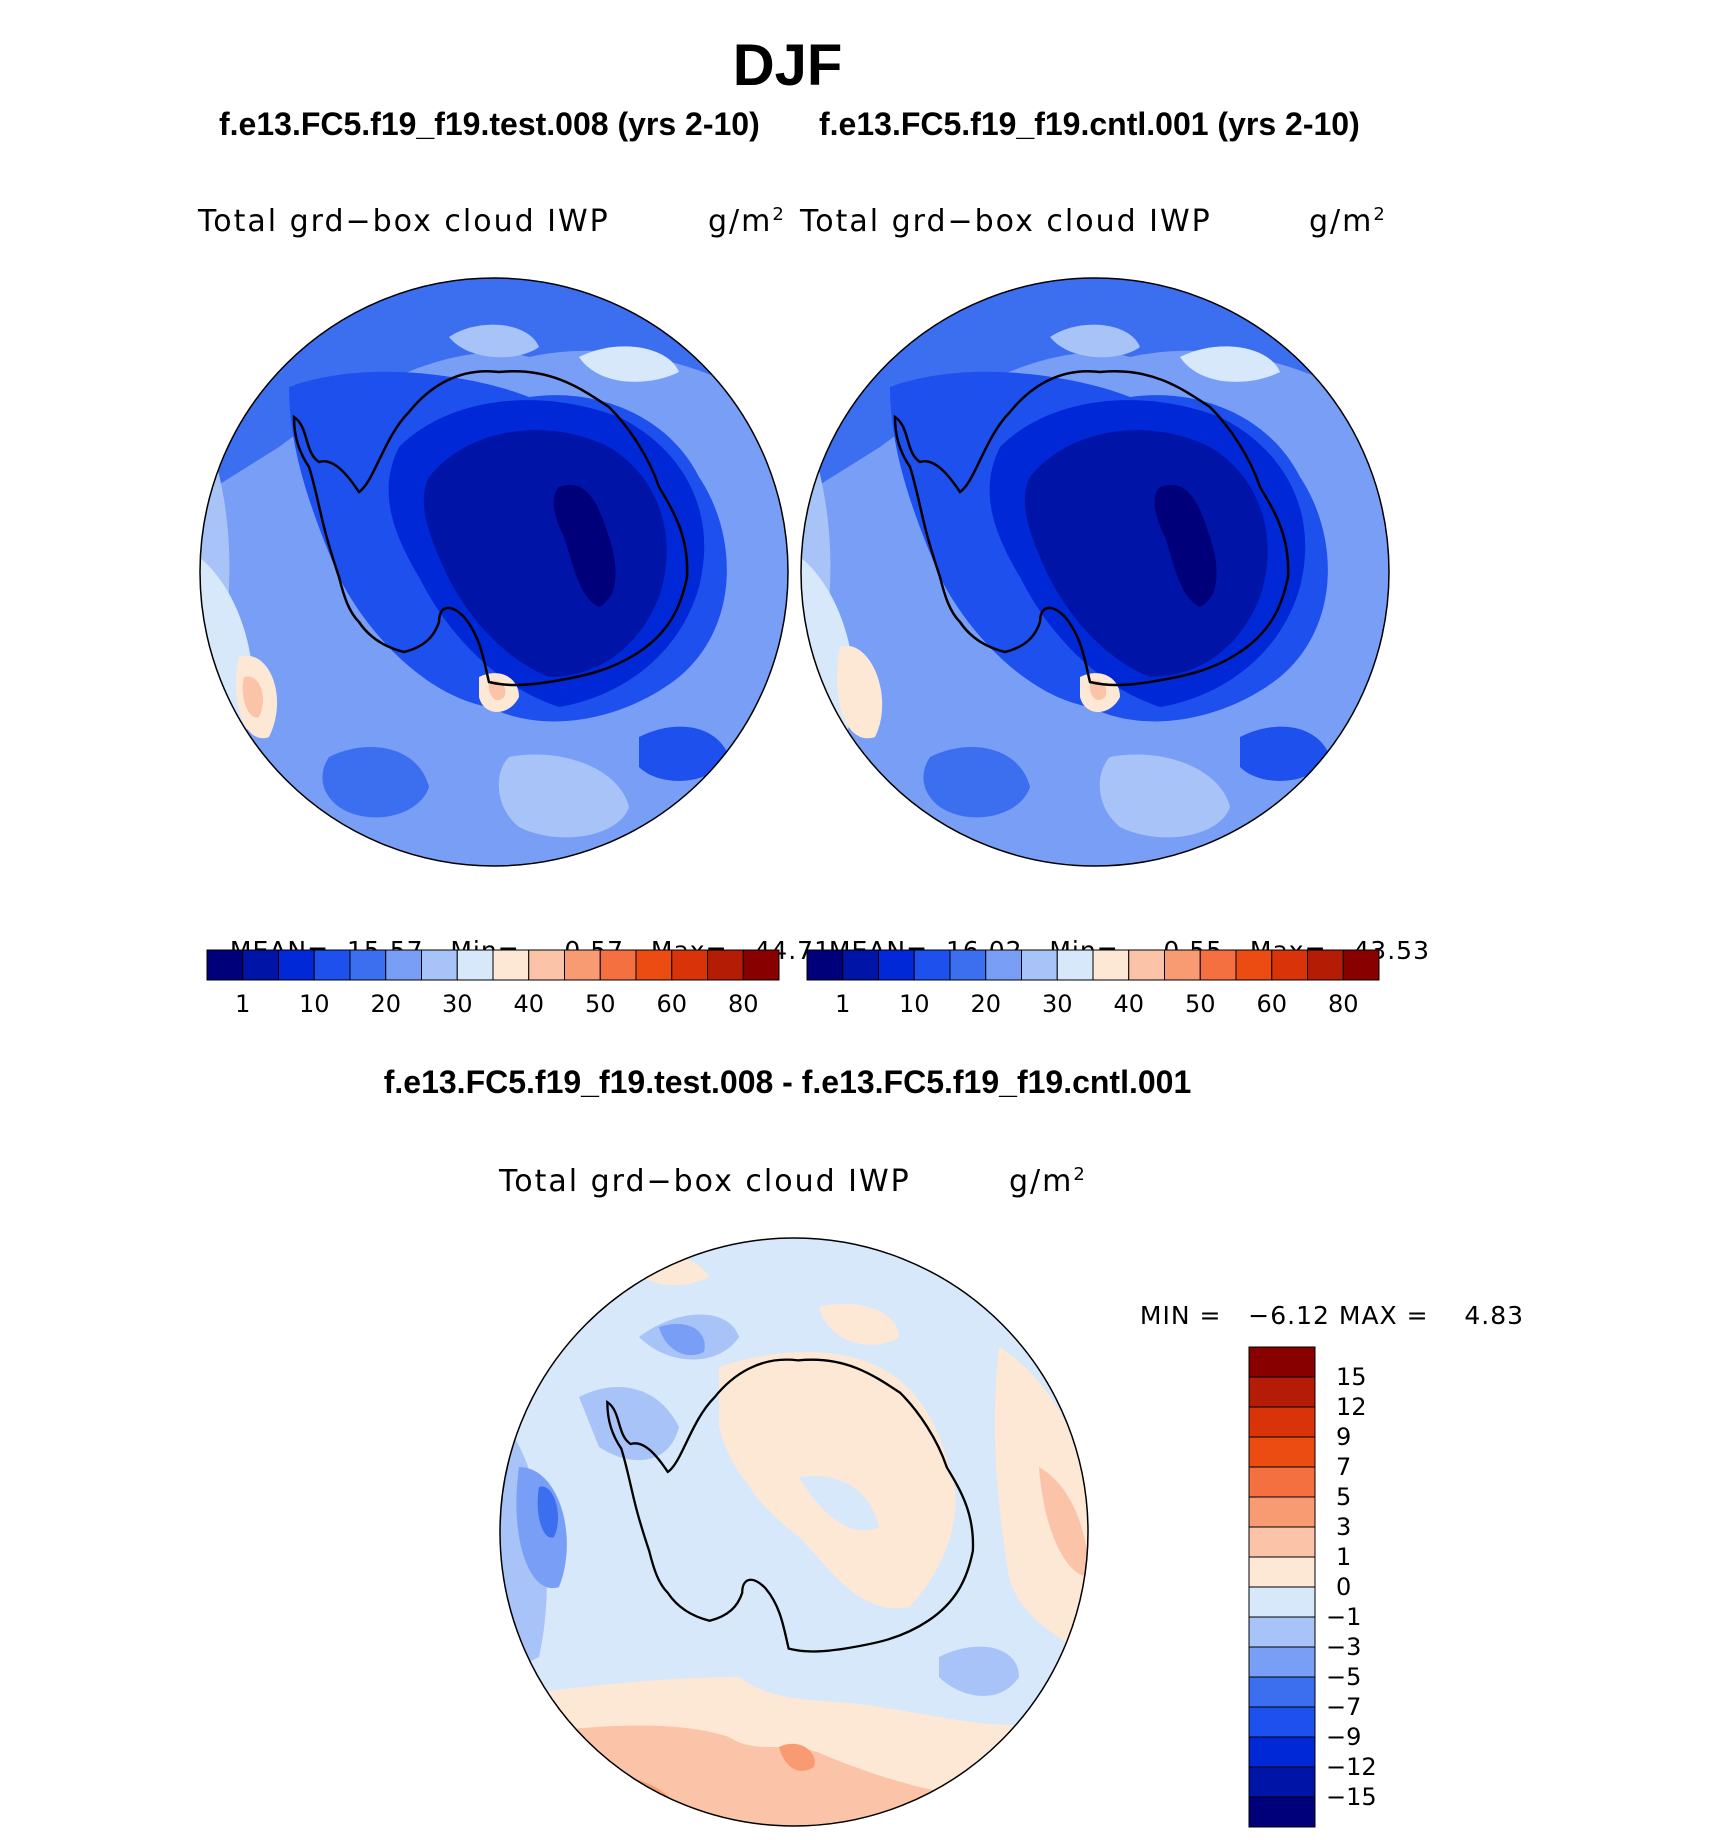  What do you see at coordinates (1093, 1005) in the screenshot?
I see `control-colorbar-ticks: 1 10 20 30 40 50 60 80` at bounding box center [1093, 1005].